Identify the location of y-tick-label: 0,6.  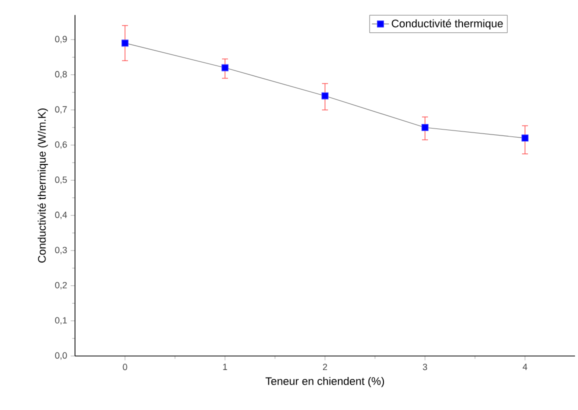
(61, 145).